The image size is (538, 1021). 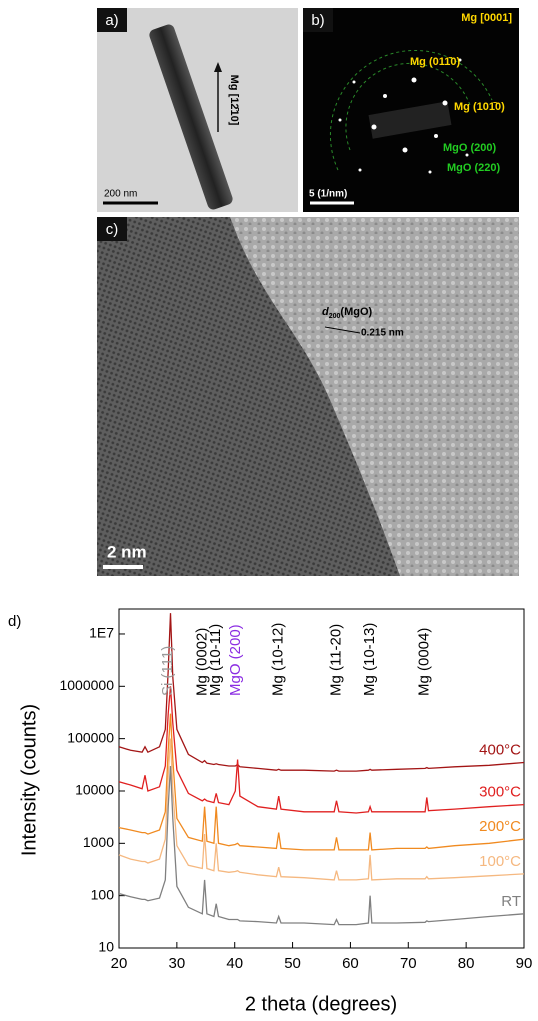 What do you see at coordinates (86, 685) in the screenshot?
I see `y-tick-label: 1000000` at bounding box center [86, 685].